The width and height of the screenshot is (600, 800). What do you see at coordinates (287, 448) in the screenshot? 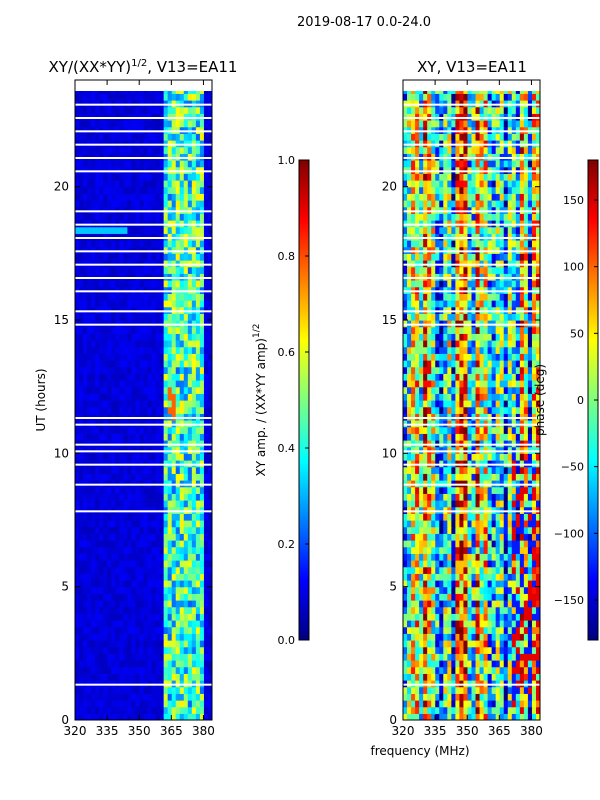
I see `left-colorbar-tick-label: 0.4` at bounding box center [287, 448].